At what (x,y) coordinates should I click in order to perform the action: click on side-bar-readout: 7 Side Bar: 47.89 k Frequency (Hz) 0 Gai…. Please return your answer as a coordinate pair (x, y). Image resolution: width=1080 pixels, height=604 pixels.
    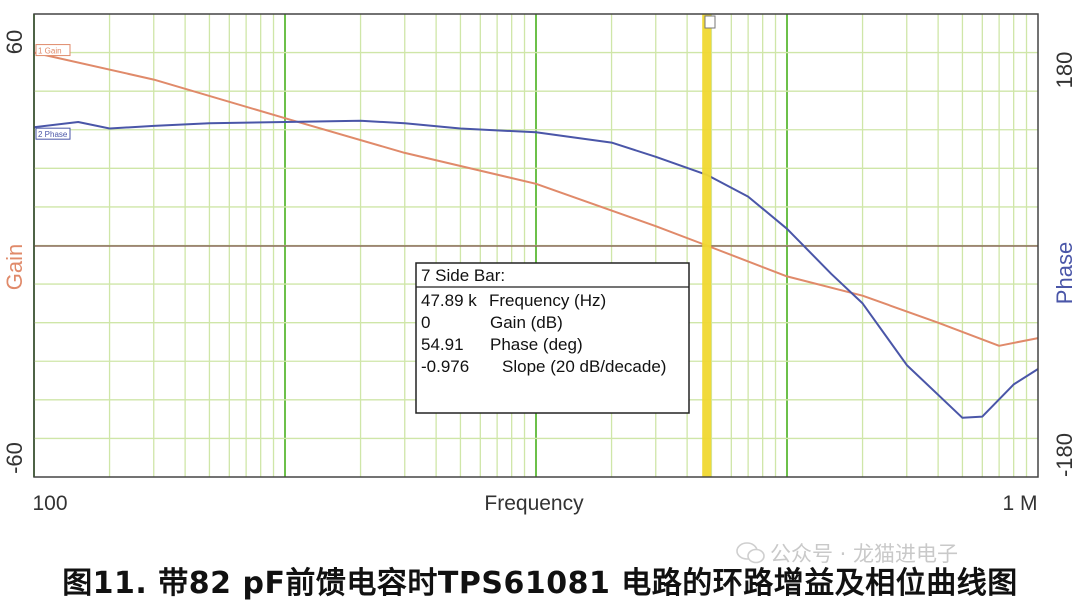
    Looking at the image, I should click on (552, 338).